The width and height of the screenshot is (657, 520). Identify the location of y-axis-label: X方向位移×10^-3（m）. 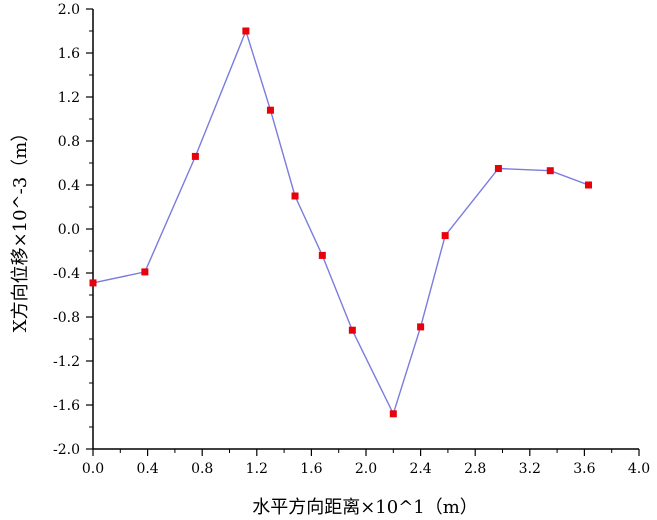
(20, 228).